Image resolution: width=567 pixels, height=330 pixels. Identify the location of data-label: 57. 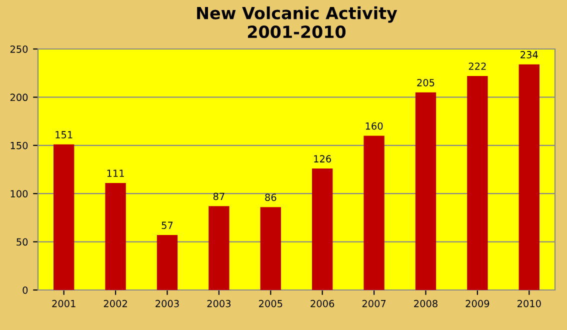
(167, 225).